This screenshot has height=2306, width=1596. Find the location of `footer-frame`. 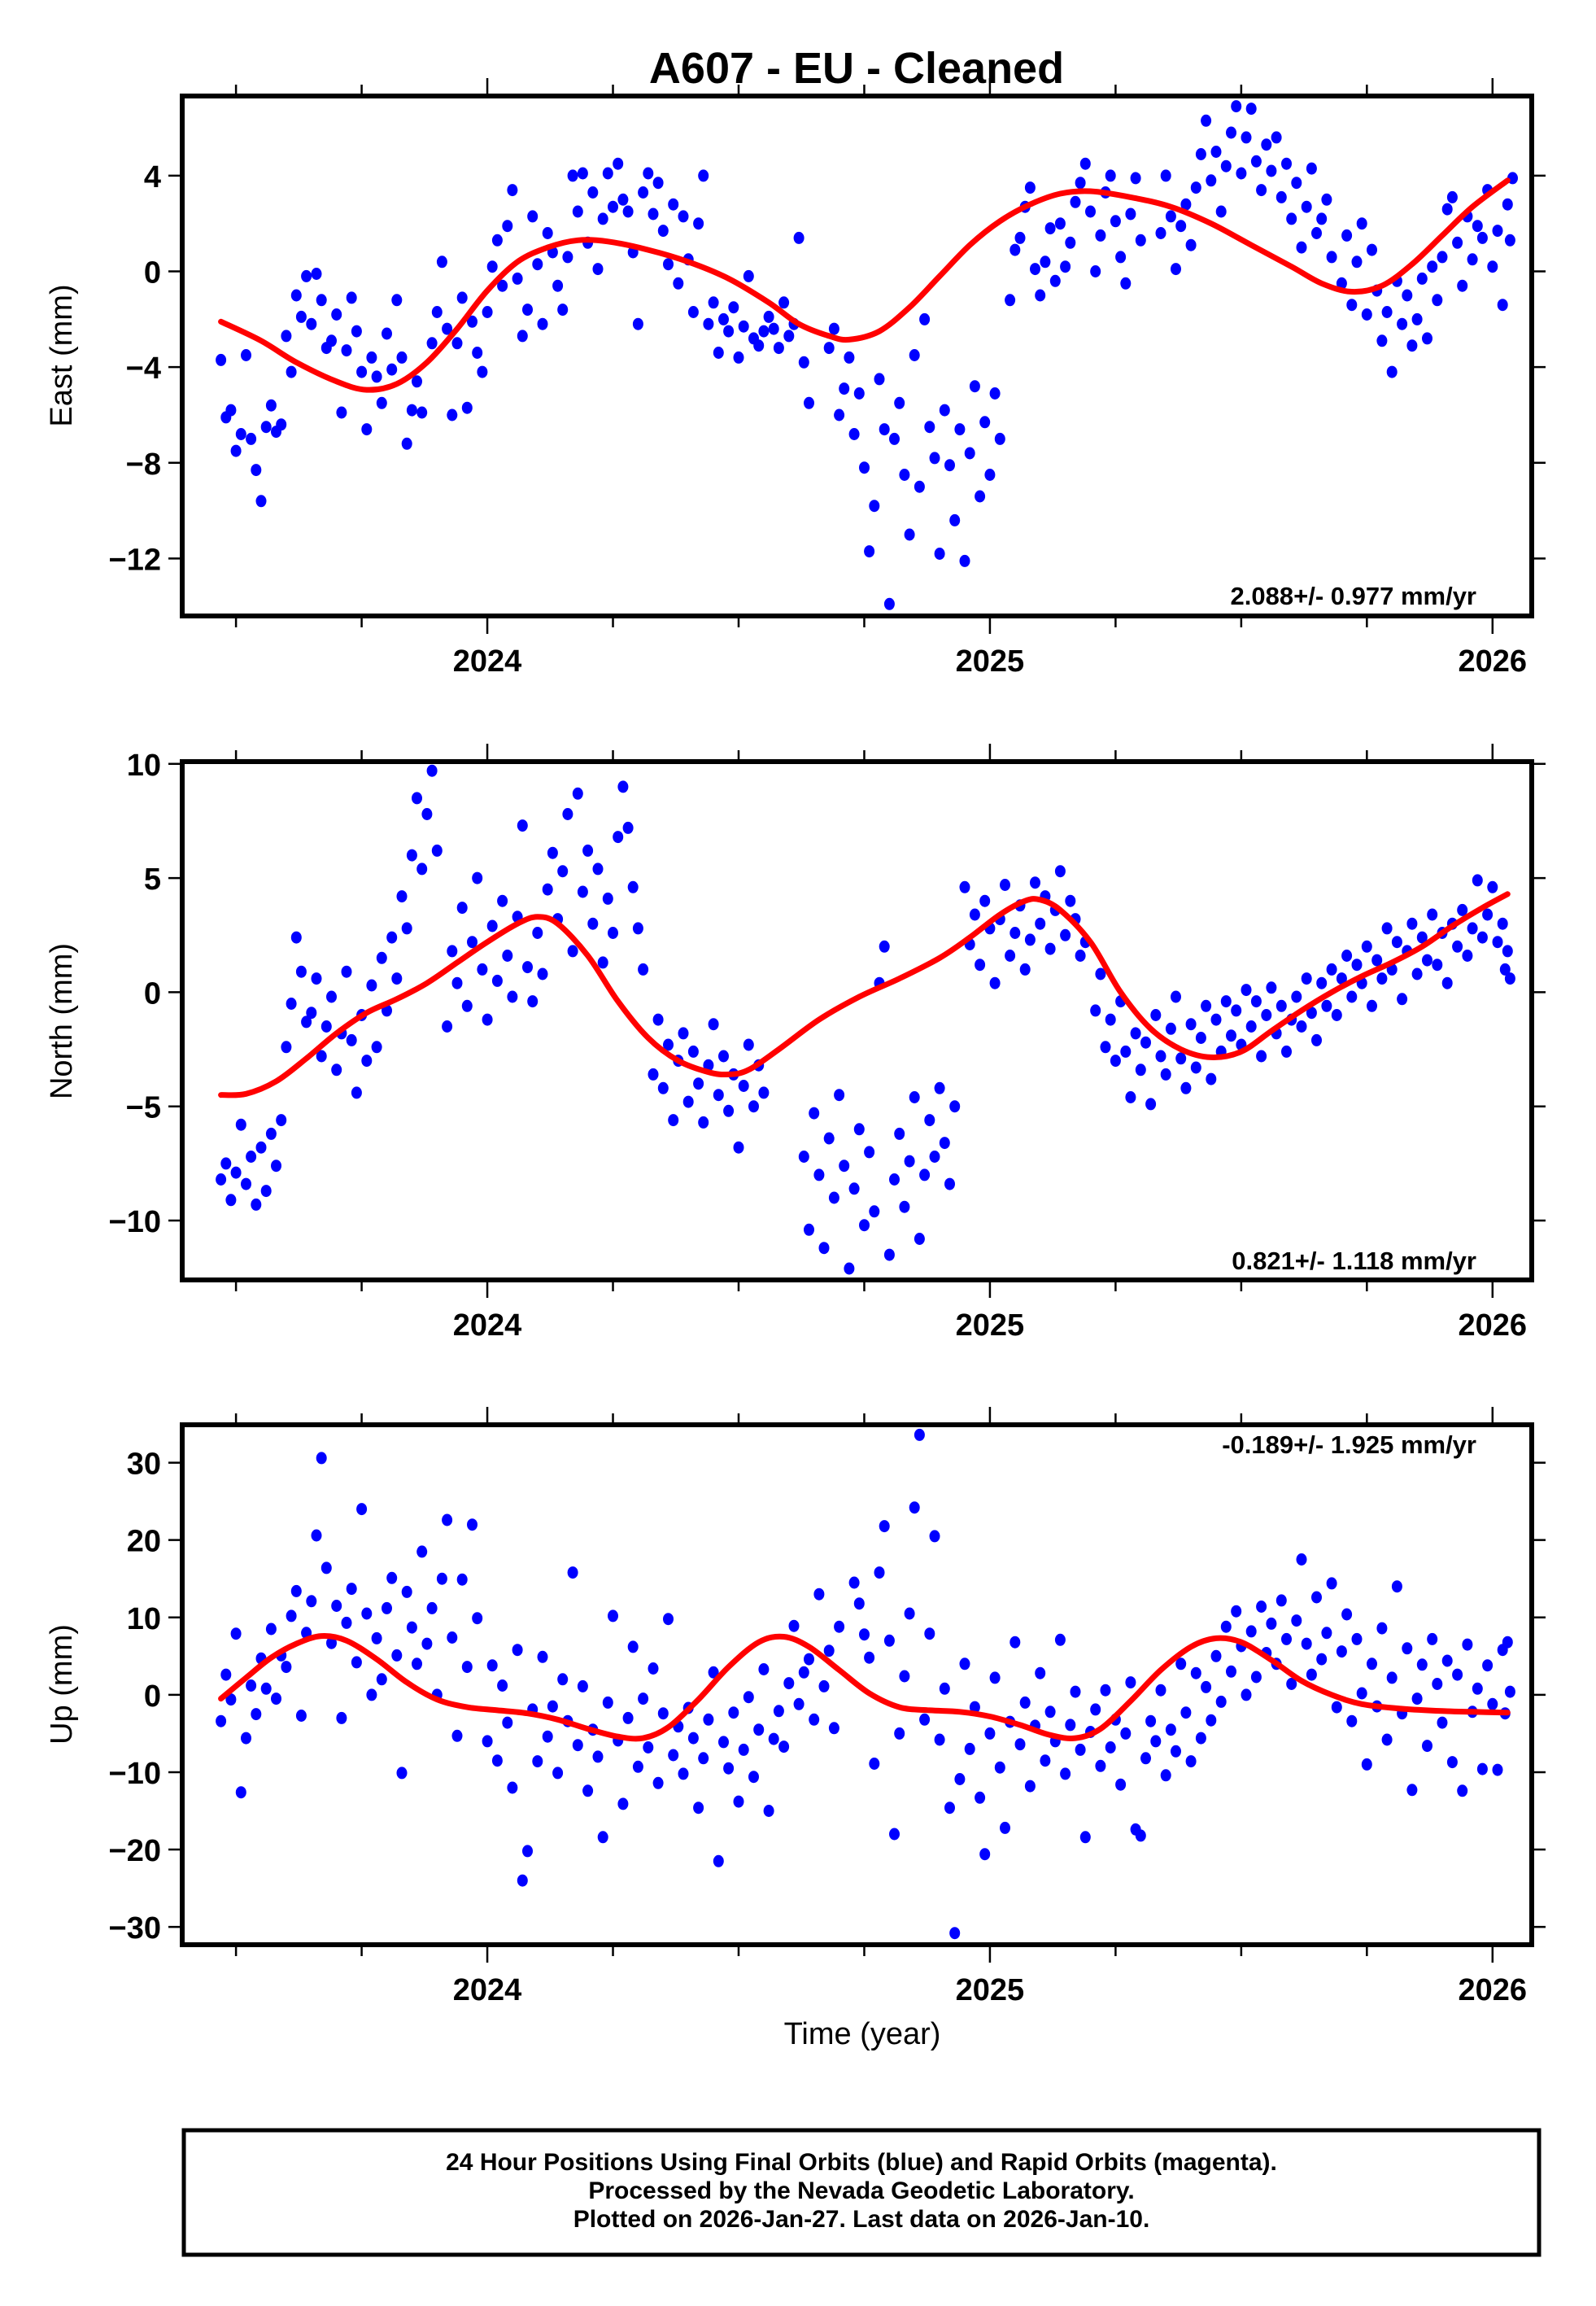

footer-frame is located at coordinates (861, 2192).